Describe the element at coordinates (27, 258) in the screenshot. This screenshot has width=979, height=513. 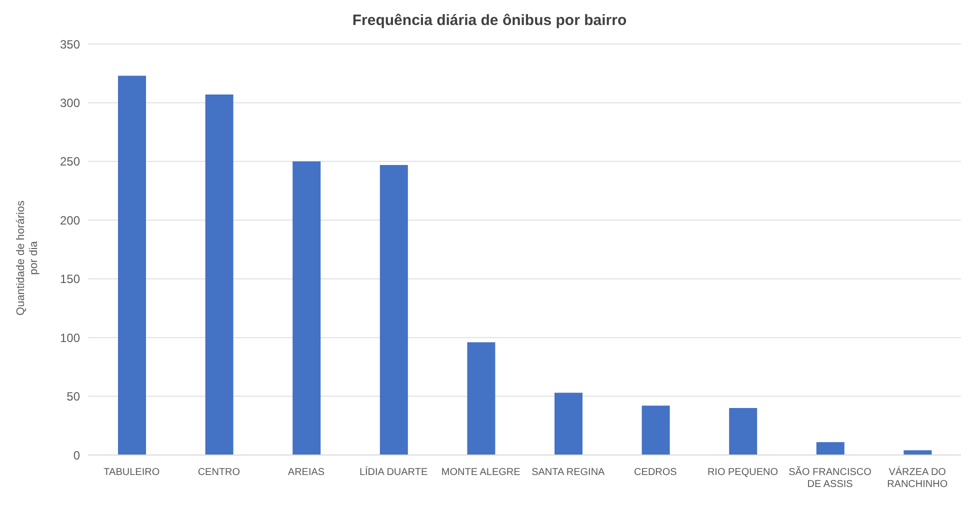
I see `y-axis-title: Quantidade de horários por dia` at that location.